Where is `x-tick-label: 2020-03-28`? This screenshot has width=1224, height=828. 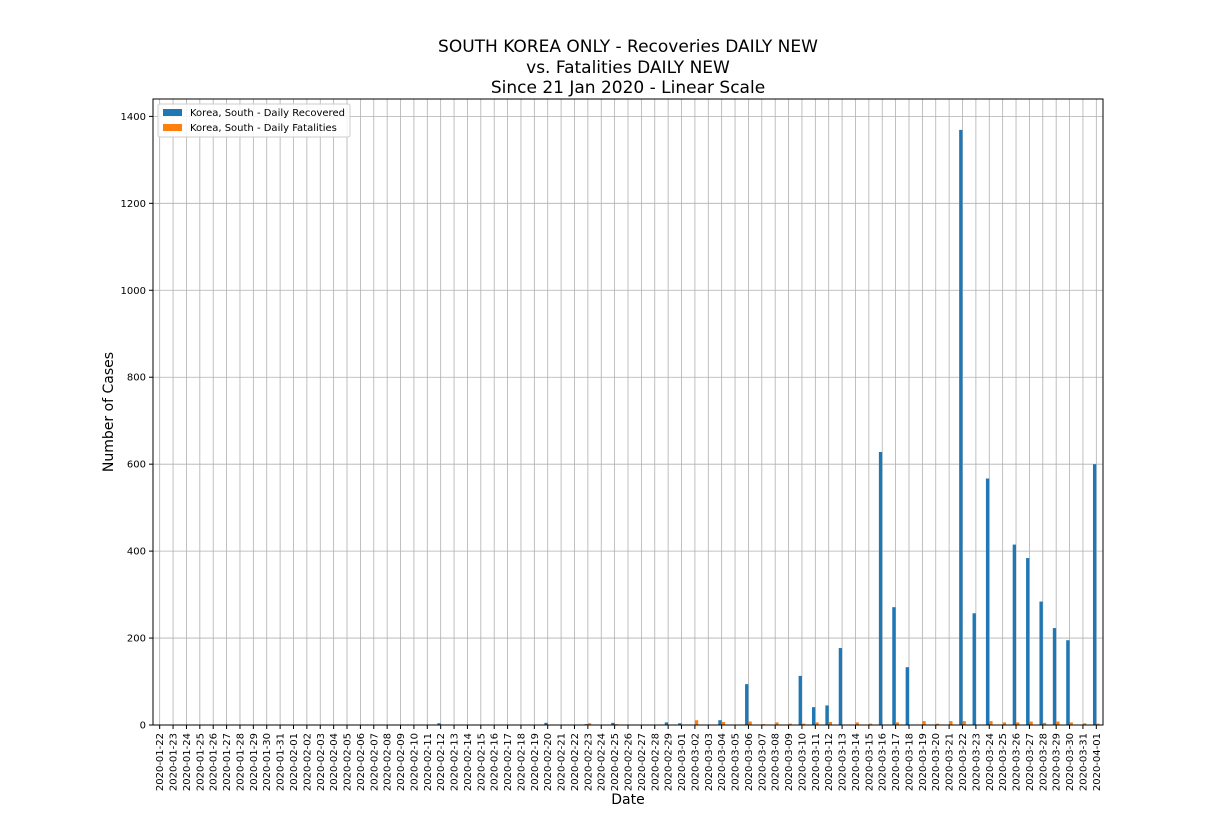
x-tick-label: 2020-03-28 is located at coordinates (1043, 762).